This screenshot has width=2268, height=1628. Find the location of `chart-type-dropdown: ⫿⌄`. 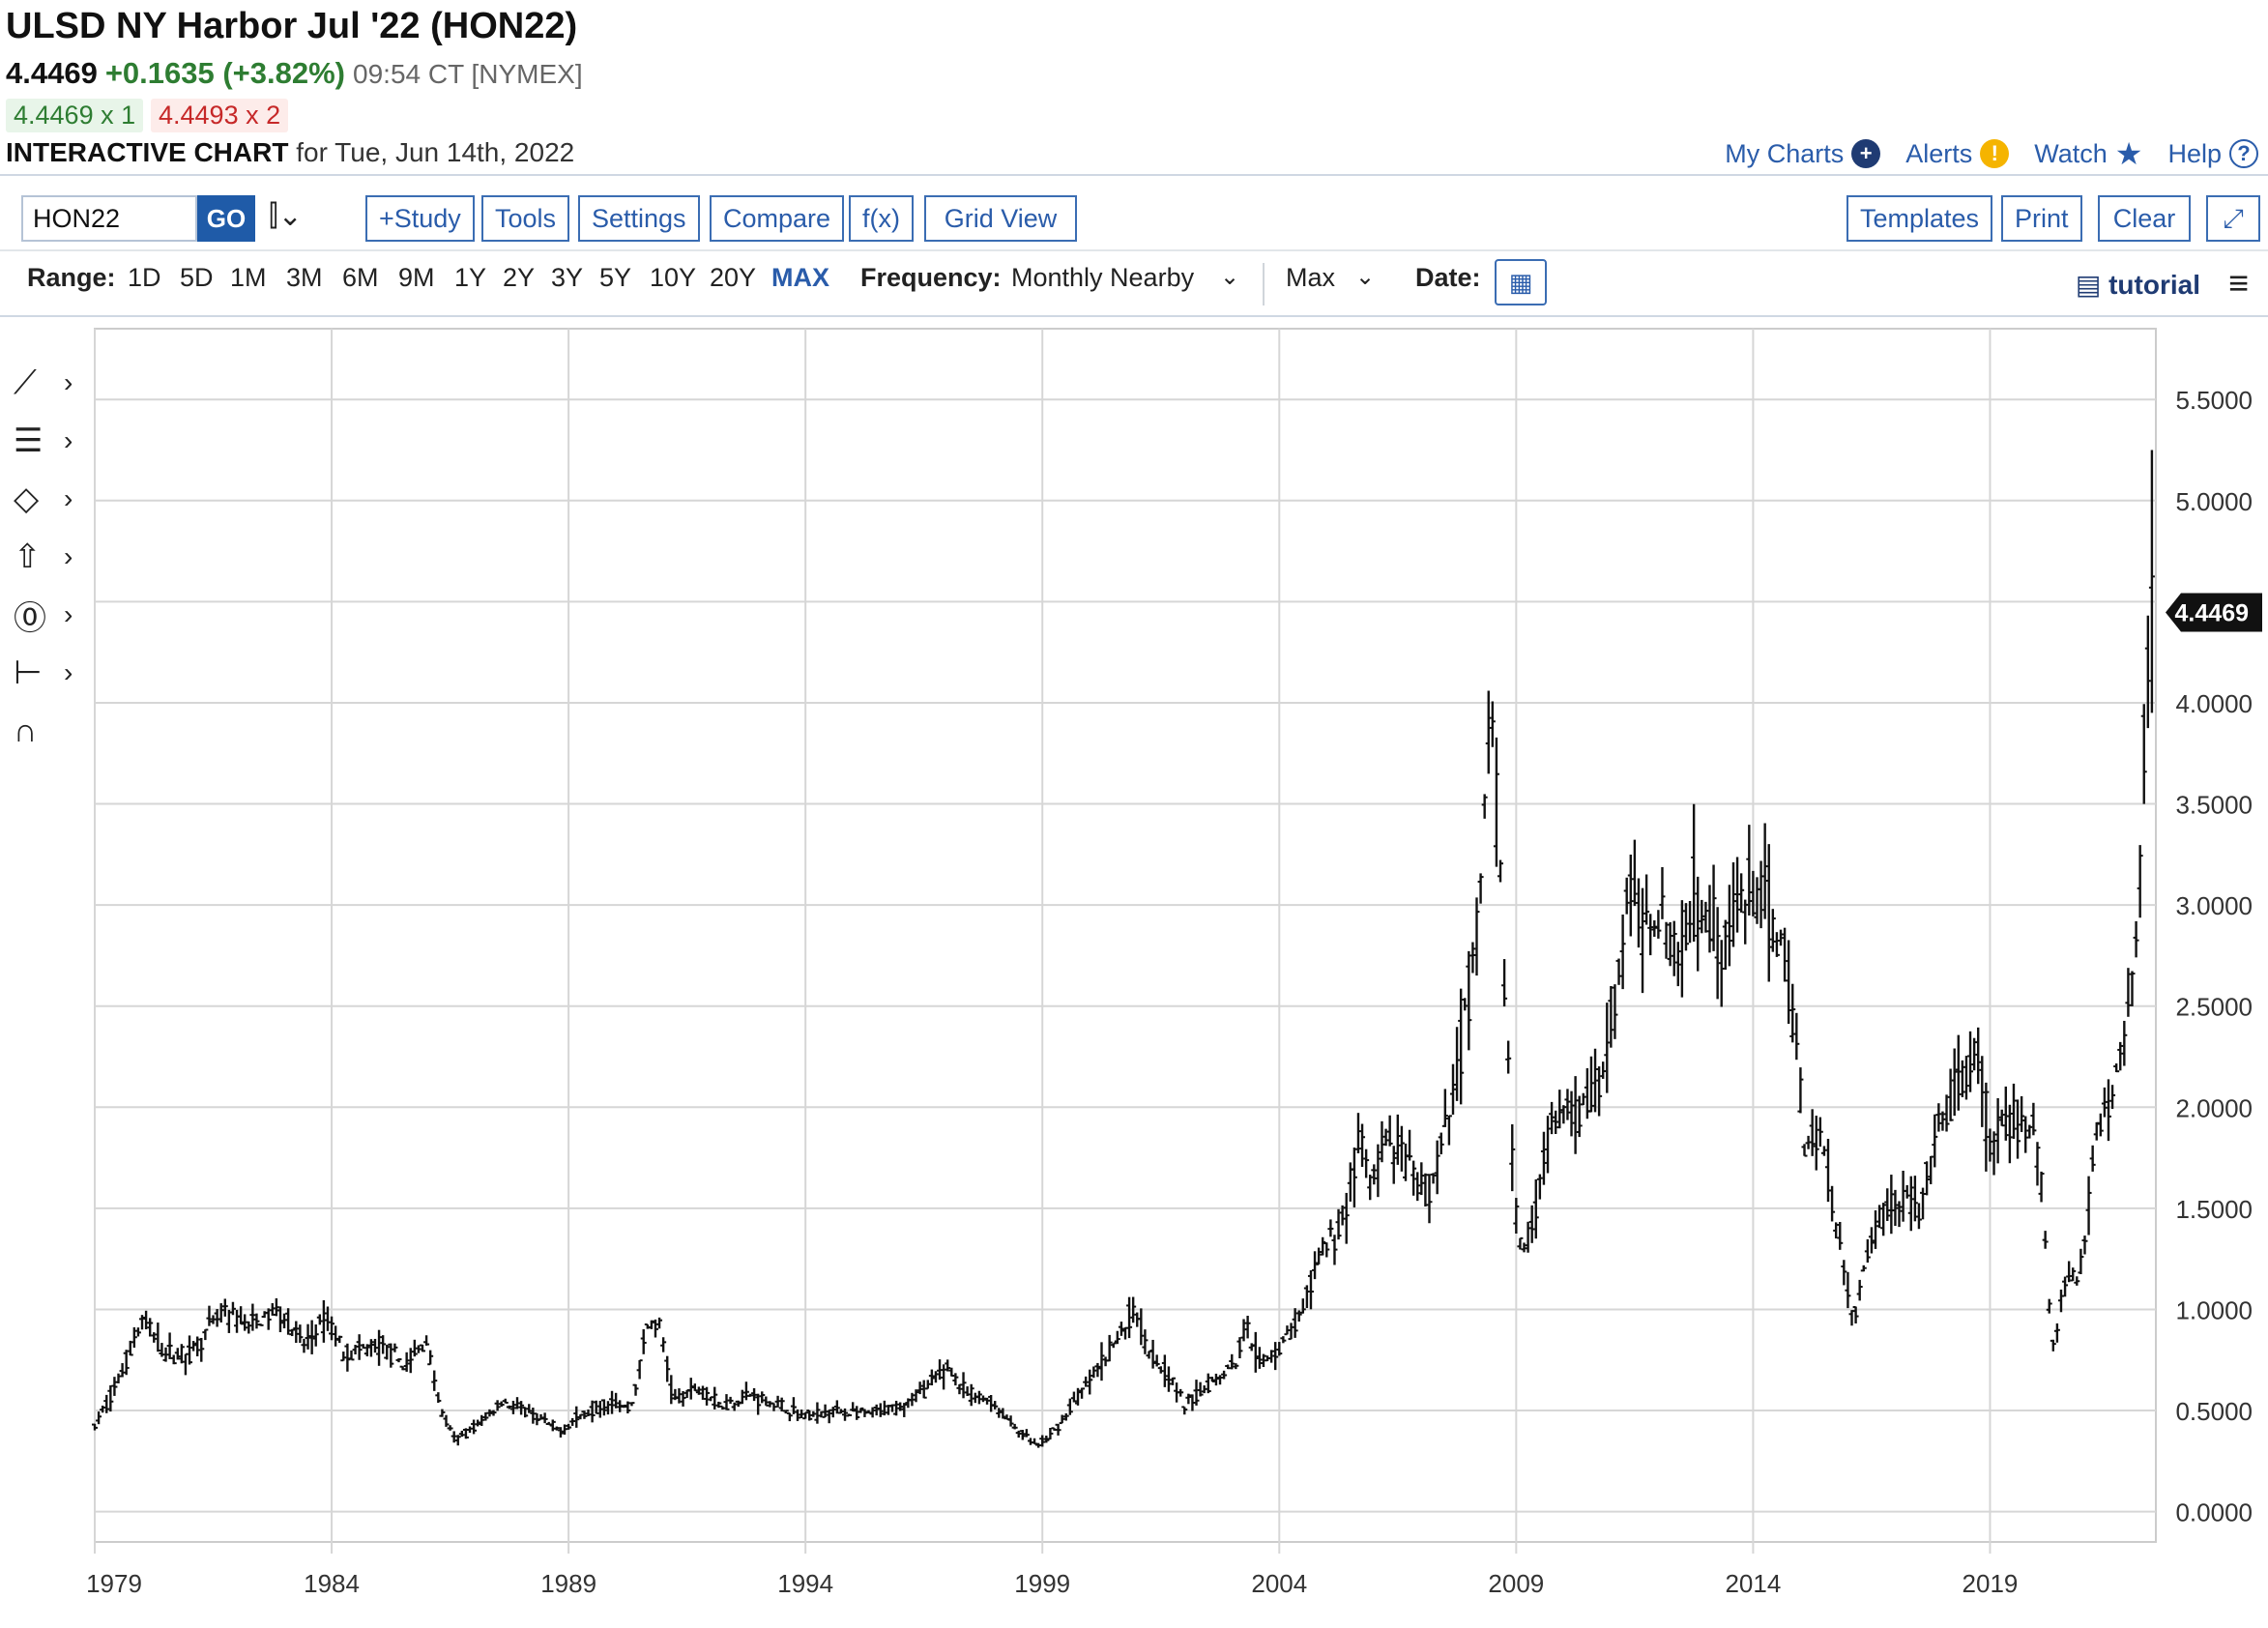

chart-type-dropdown: ⫿⌄ is located at coordinates (286, 216).